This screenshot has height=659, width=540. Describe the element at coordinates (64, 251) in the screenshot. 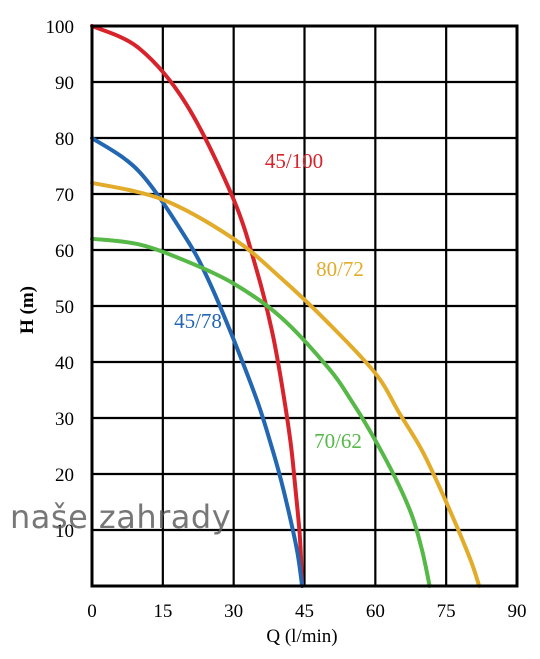

I see `y-tick-label: 60` at that location.